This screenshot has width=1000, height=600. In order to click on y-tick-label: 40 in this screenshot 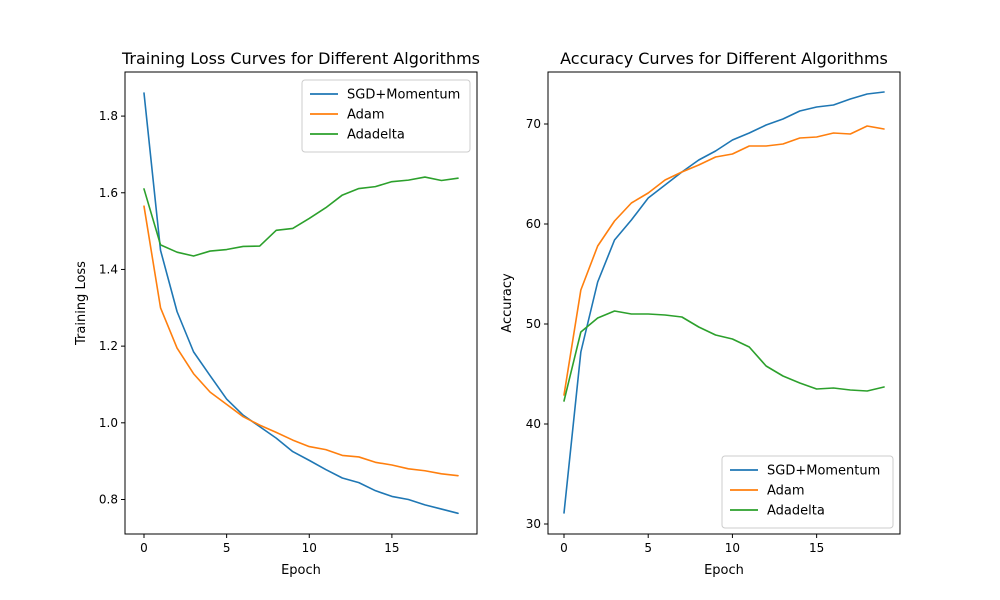, I will do `click(533, 424)`.